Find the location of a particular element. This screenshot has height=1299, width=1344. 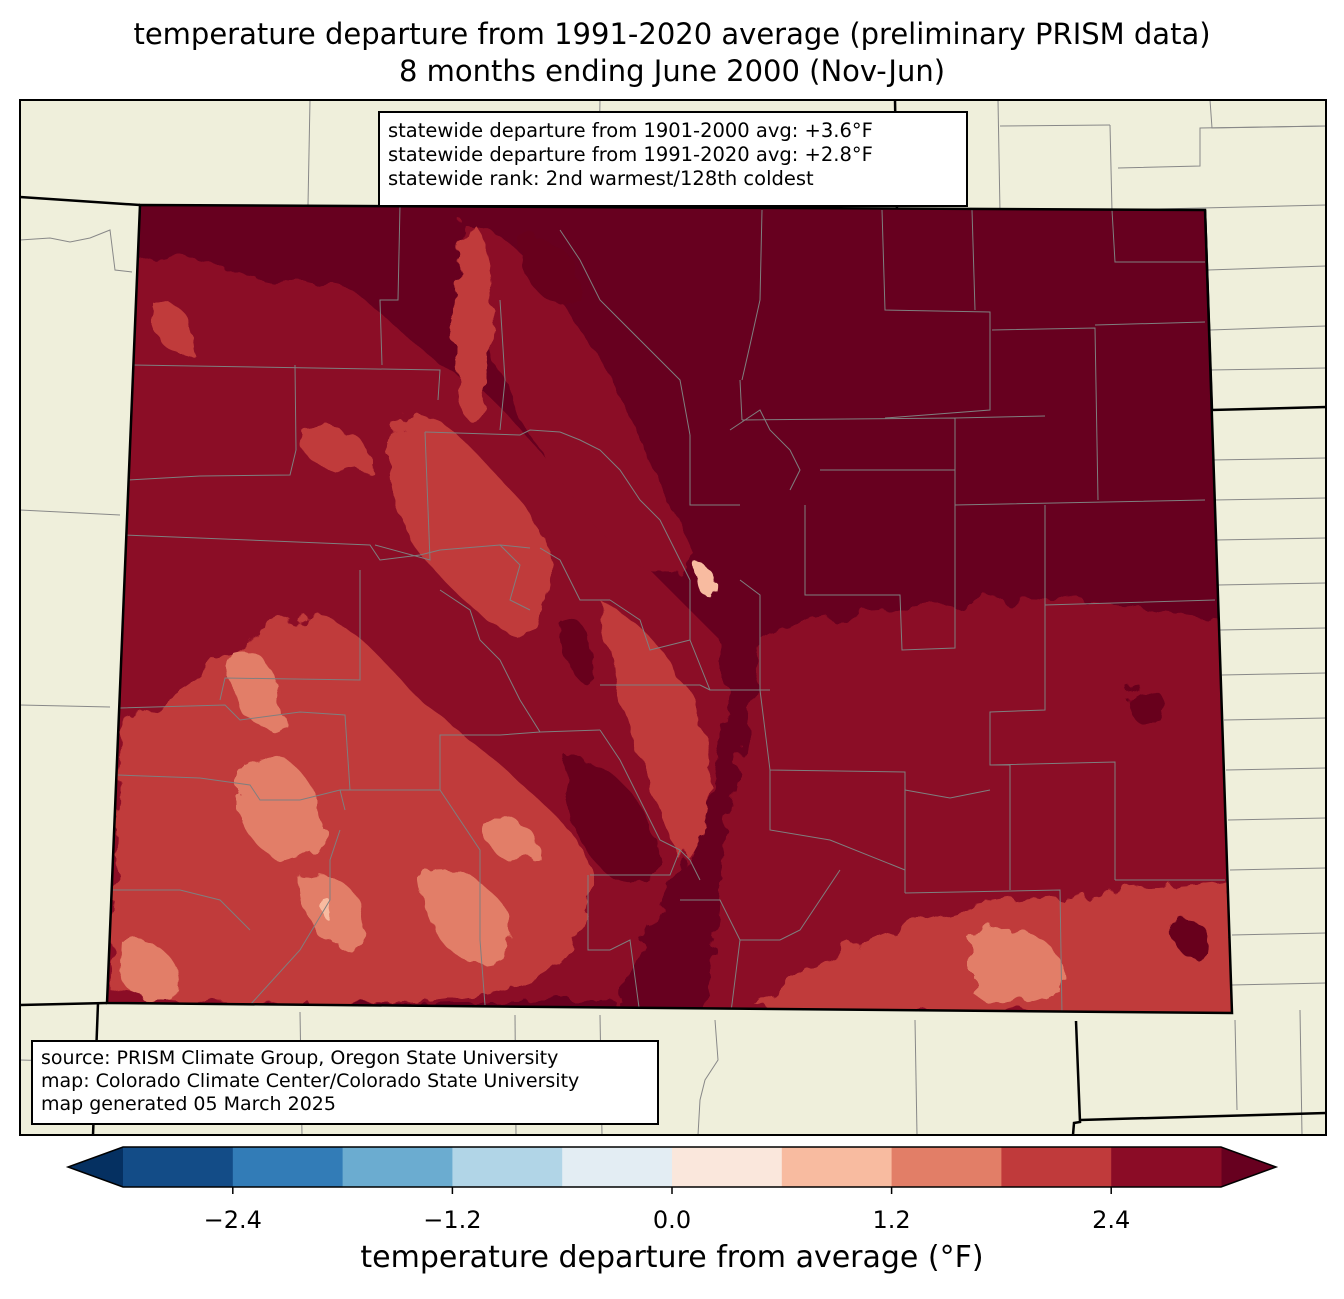

colorbar-tick-label: −2.4 is located at coordinates (232, 1220).